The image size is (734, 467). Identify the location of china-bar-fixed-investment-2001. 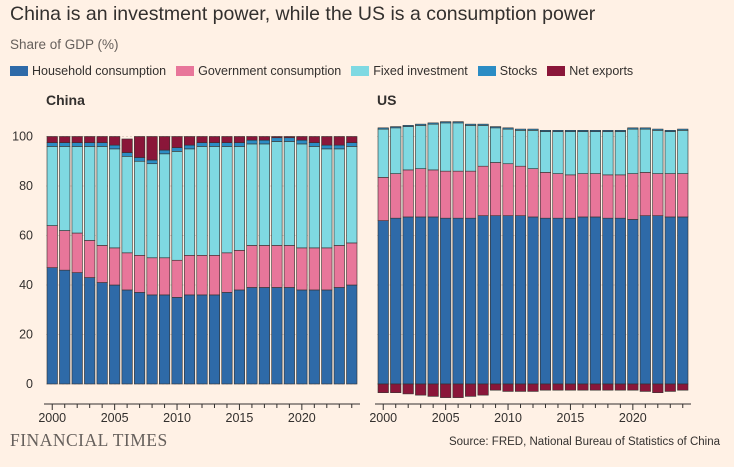
(65, 188).